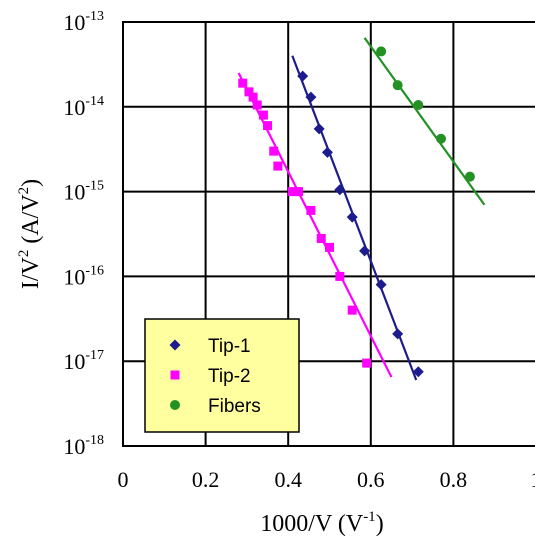 This screenshot has height=541, width=535. Describe the element at coordinates (454, 479) in the screenshot. I see `x-tick-label: 0.8` at that location.